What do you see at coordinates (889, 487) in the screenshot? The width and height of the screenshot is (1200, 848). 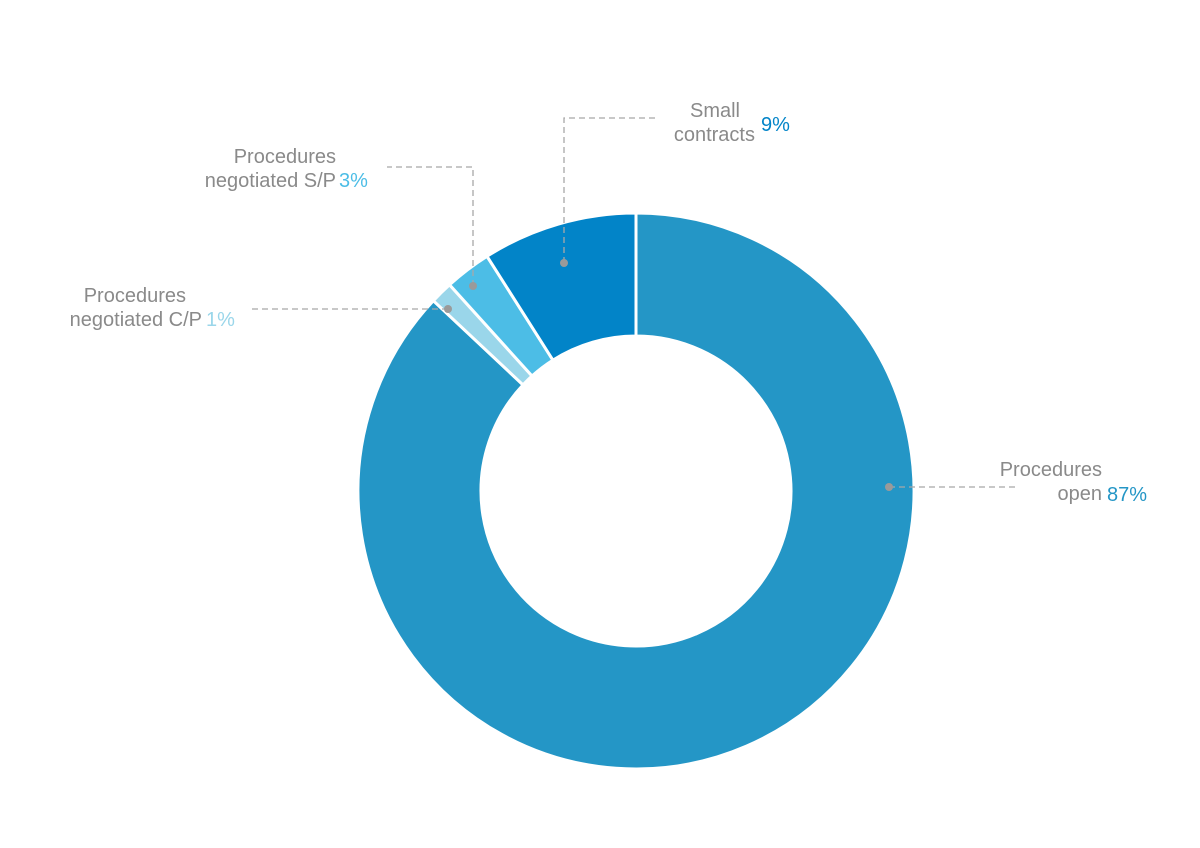 I see `leader-dot-open` at bounding box center [889, 487].